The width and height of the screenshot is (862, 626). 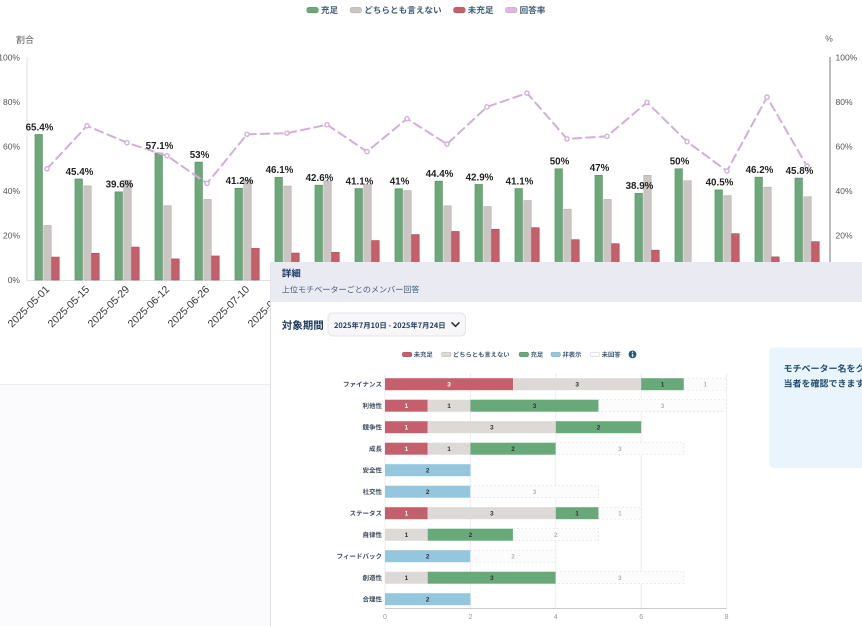 What do you see at coordinates (640, 186) in the screenshot?
I see `svg-text: 38.9%` at bounding box center [640, 186].